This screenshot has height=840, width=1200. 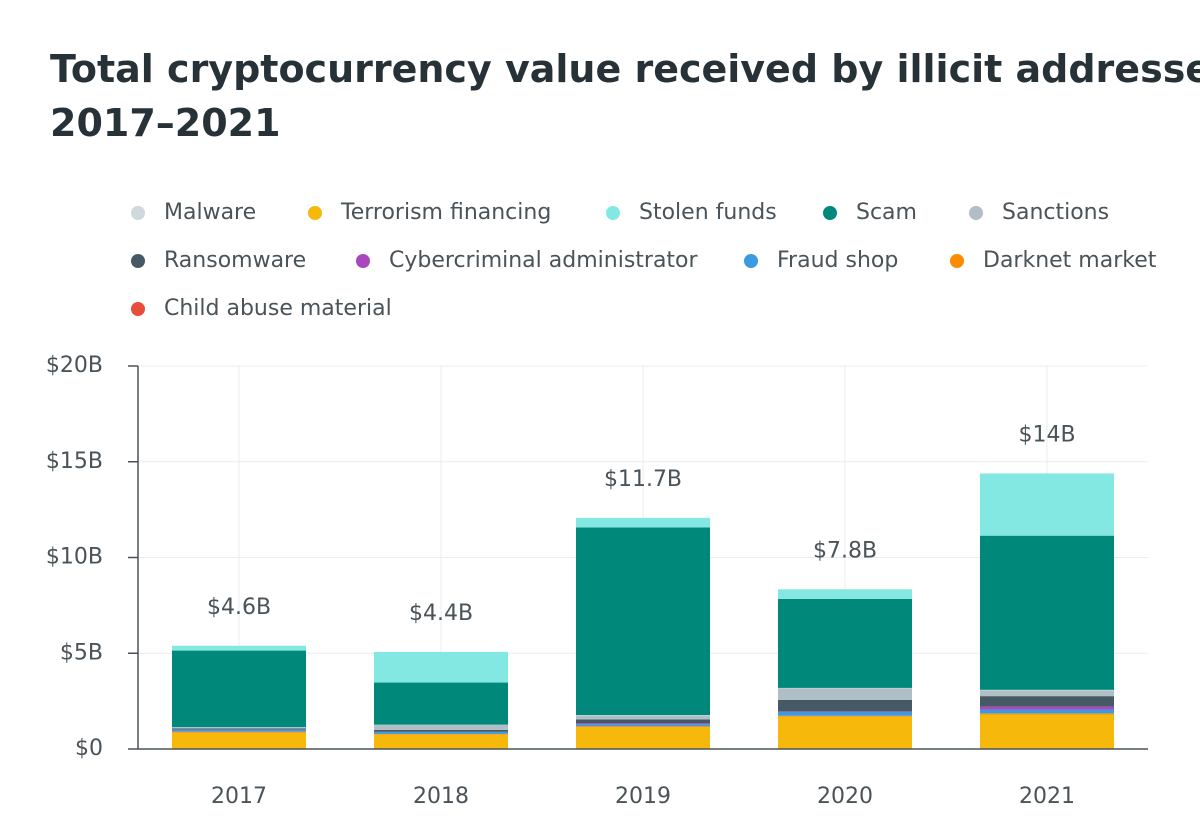 What do you see at coordinates (886, 212) in the screenshot?
I see `legend-label: Scam` at bounding box center [886, 212].